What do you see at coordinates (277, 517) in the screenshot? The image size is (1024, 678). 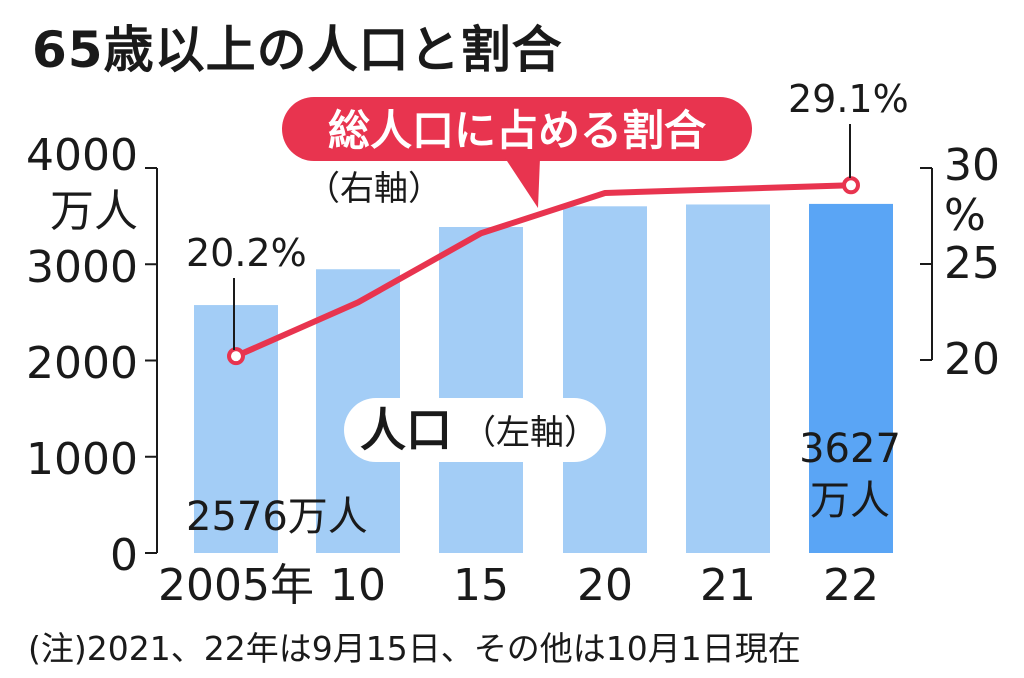 I see `first-bar-value-label: 2576万人` at bounding box center [277, 517].